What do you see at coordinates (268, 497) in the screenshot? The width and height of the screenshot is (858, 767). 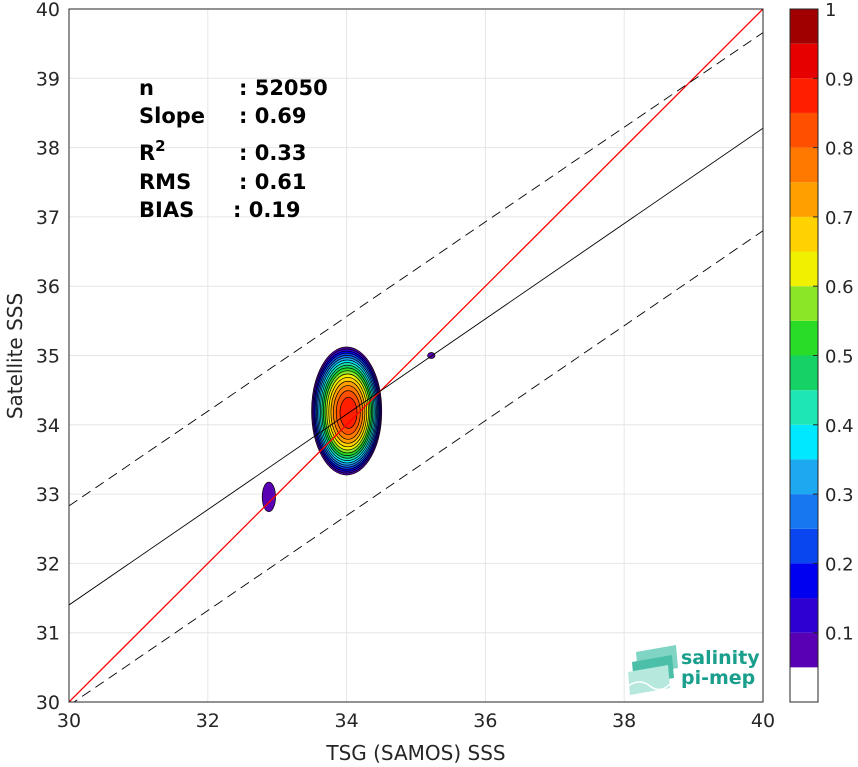 I see `density-contour-level` at bounding box center [268, 497].